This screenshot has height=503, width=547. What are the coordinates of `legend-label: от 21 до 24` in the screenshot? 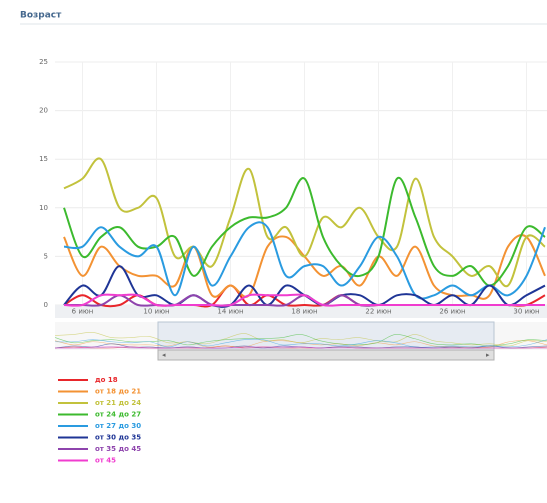 It's located at (118, 403).